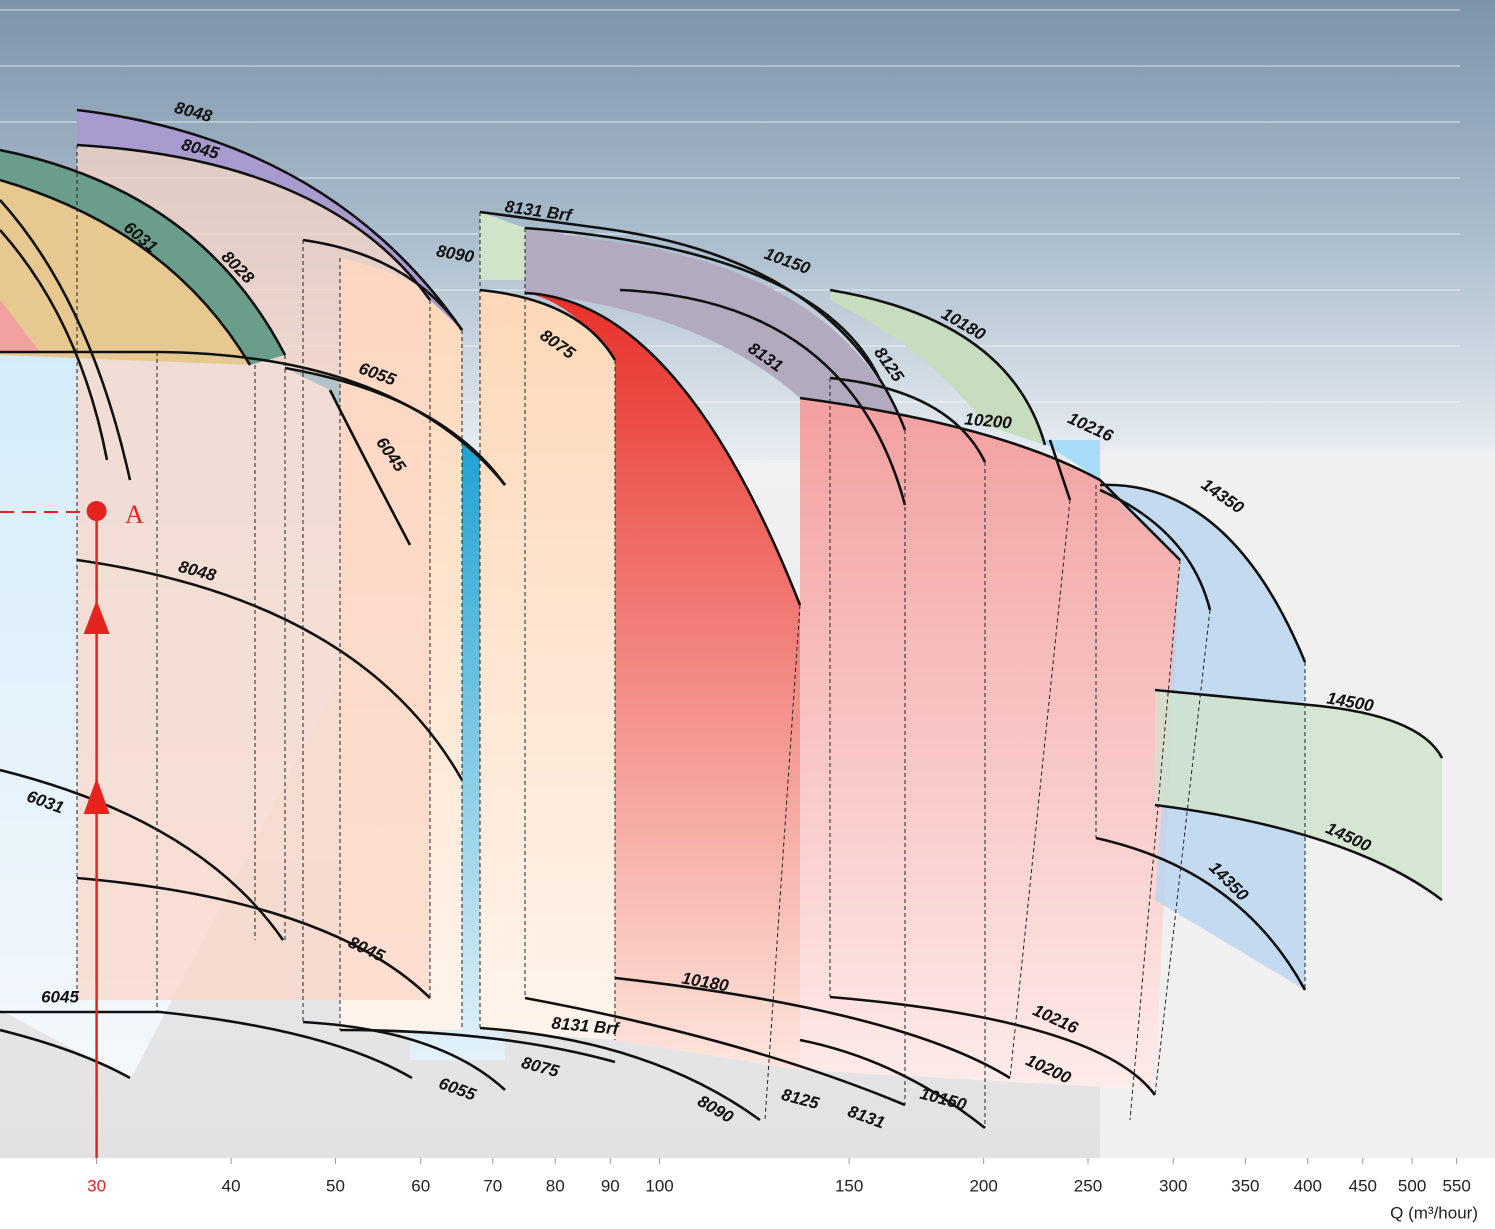 Image resolution: width=1495 pixels, height=1229 pixels. Describe the element at coordinates (849, 1185) in the screenshot. I see `x-tick-label: 150` at that location.